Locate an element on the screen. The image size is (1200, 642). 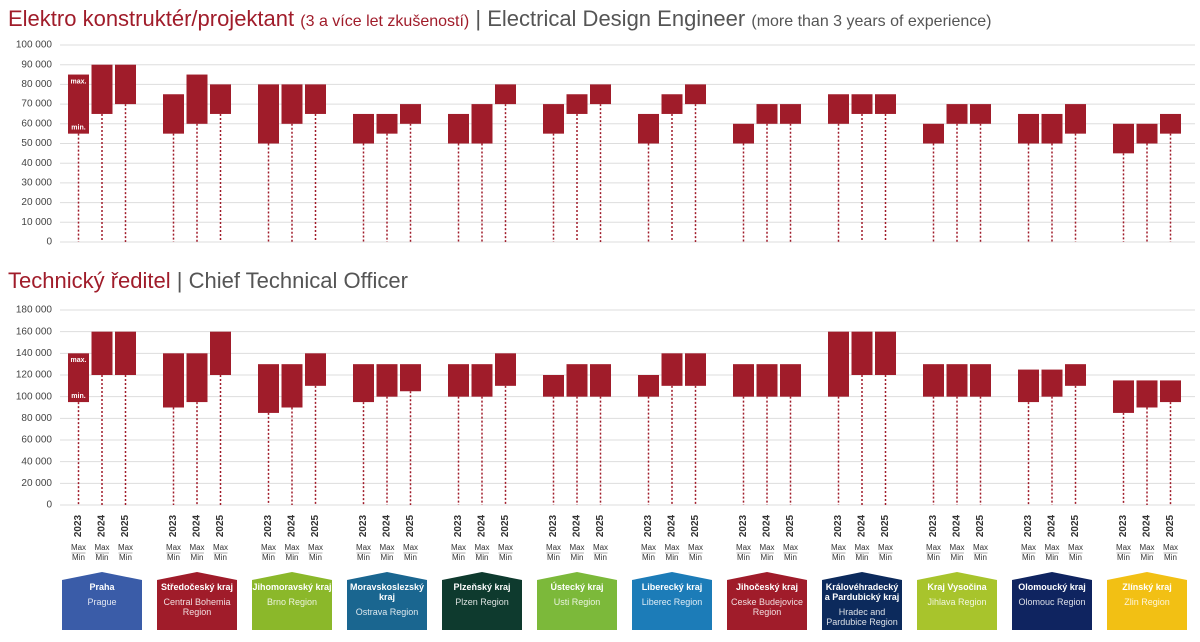
y-tick-label: 140 000 is located at coordinates (34, 353).